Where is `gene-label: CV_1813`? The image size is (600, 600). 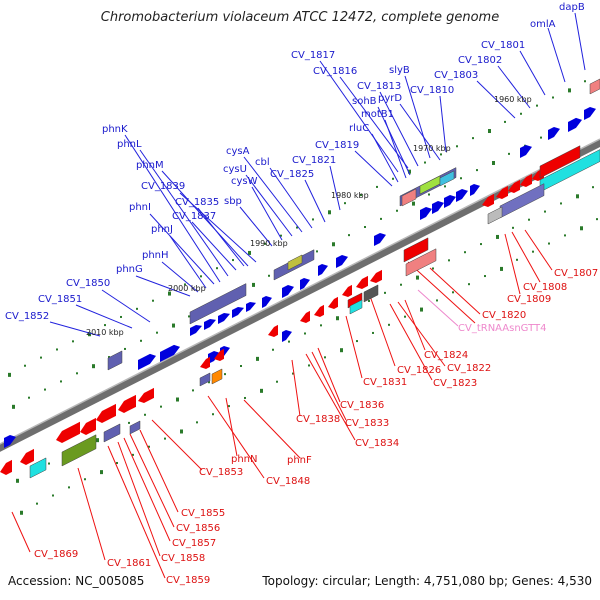 gene-label: CV_1813 is located at coordinates (379, 86).